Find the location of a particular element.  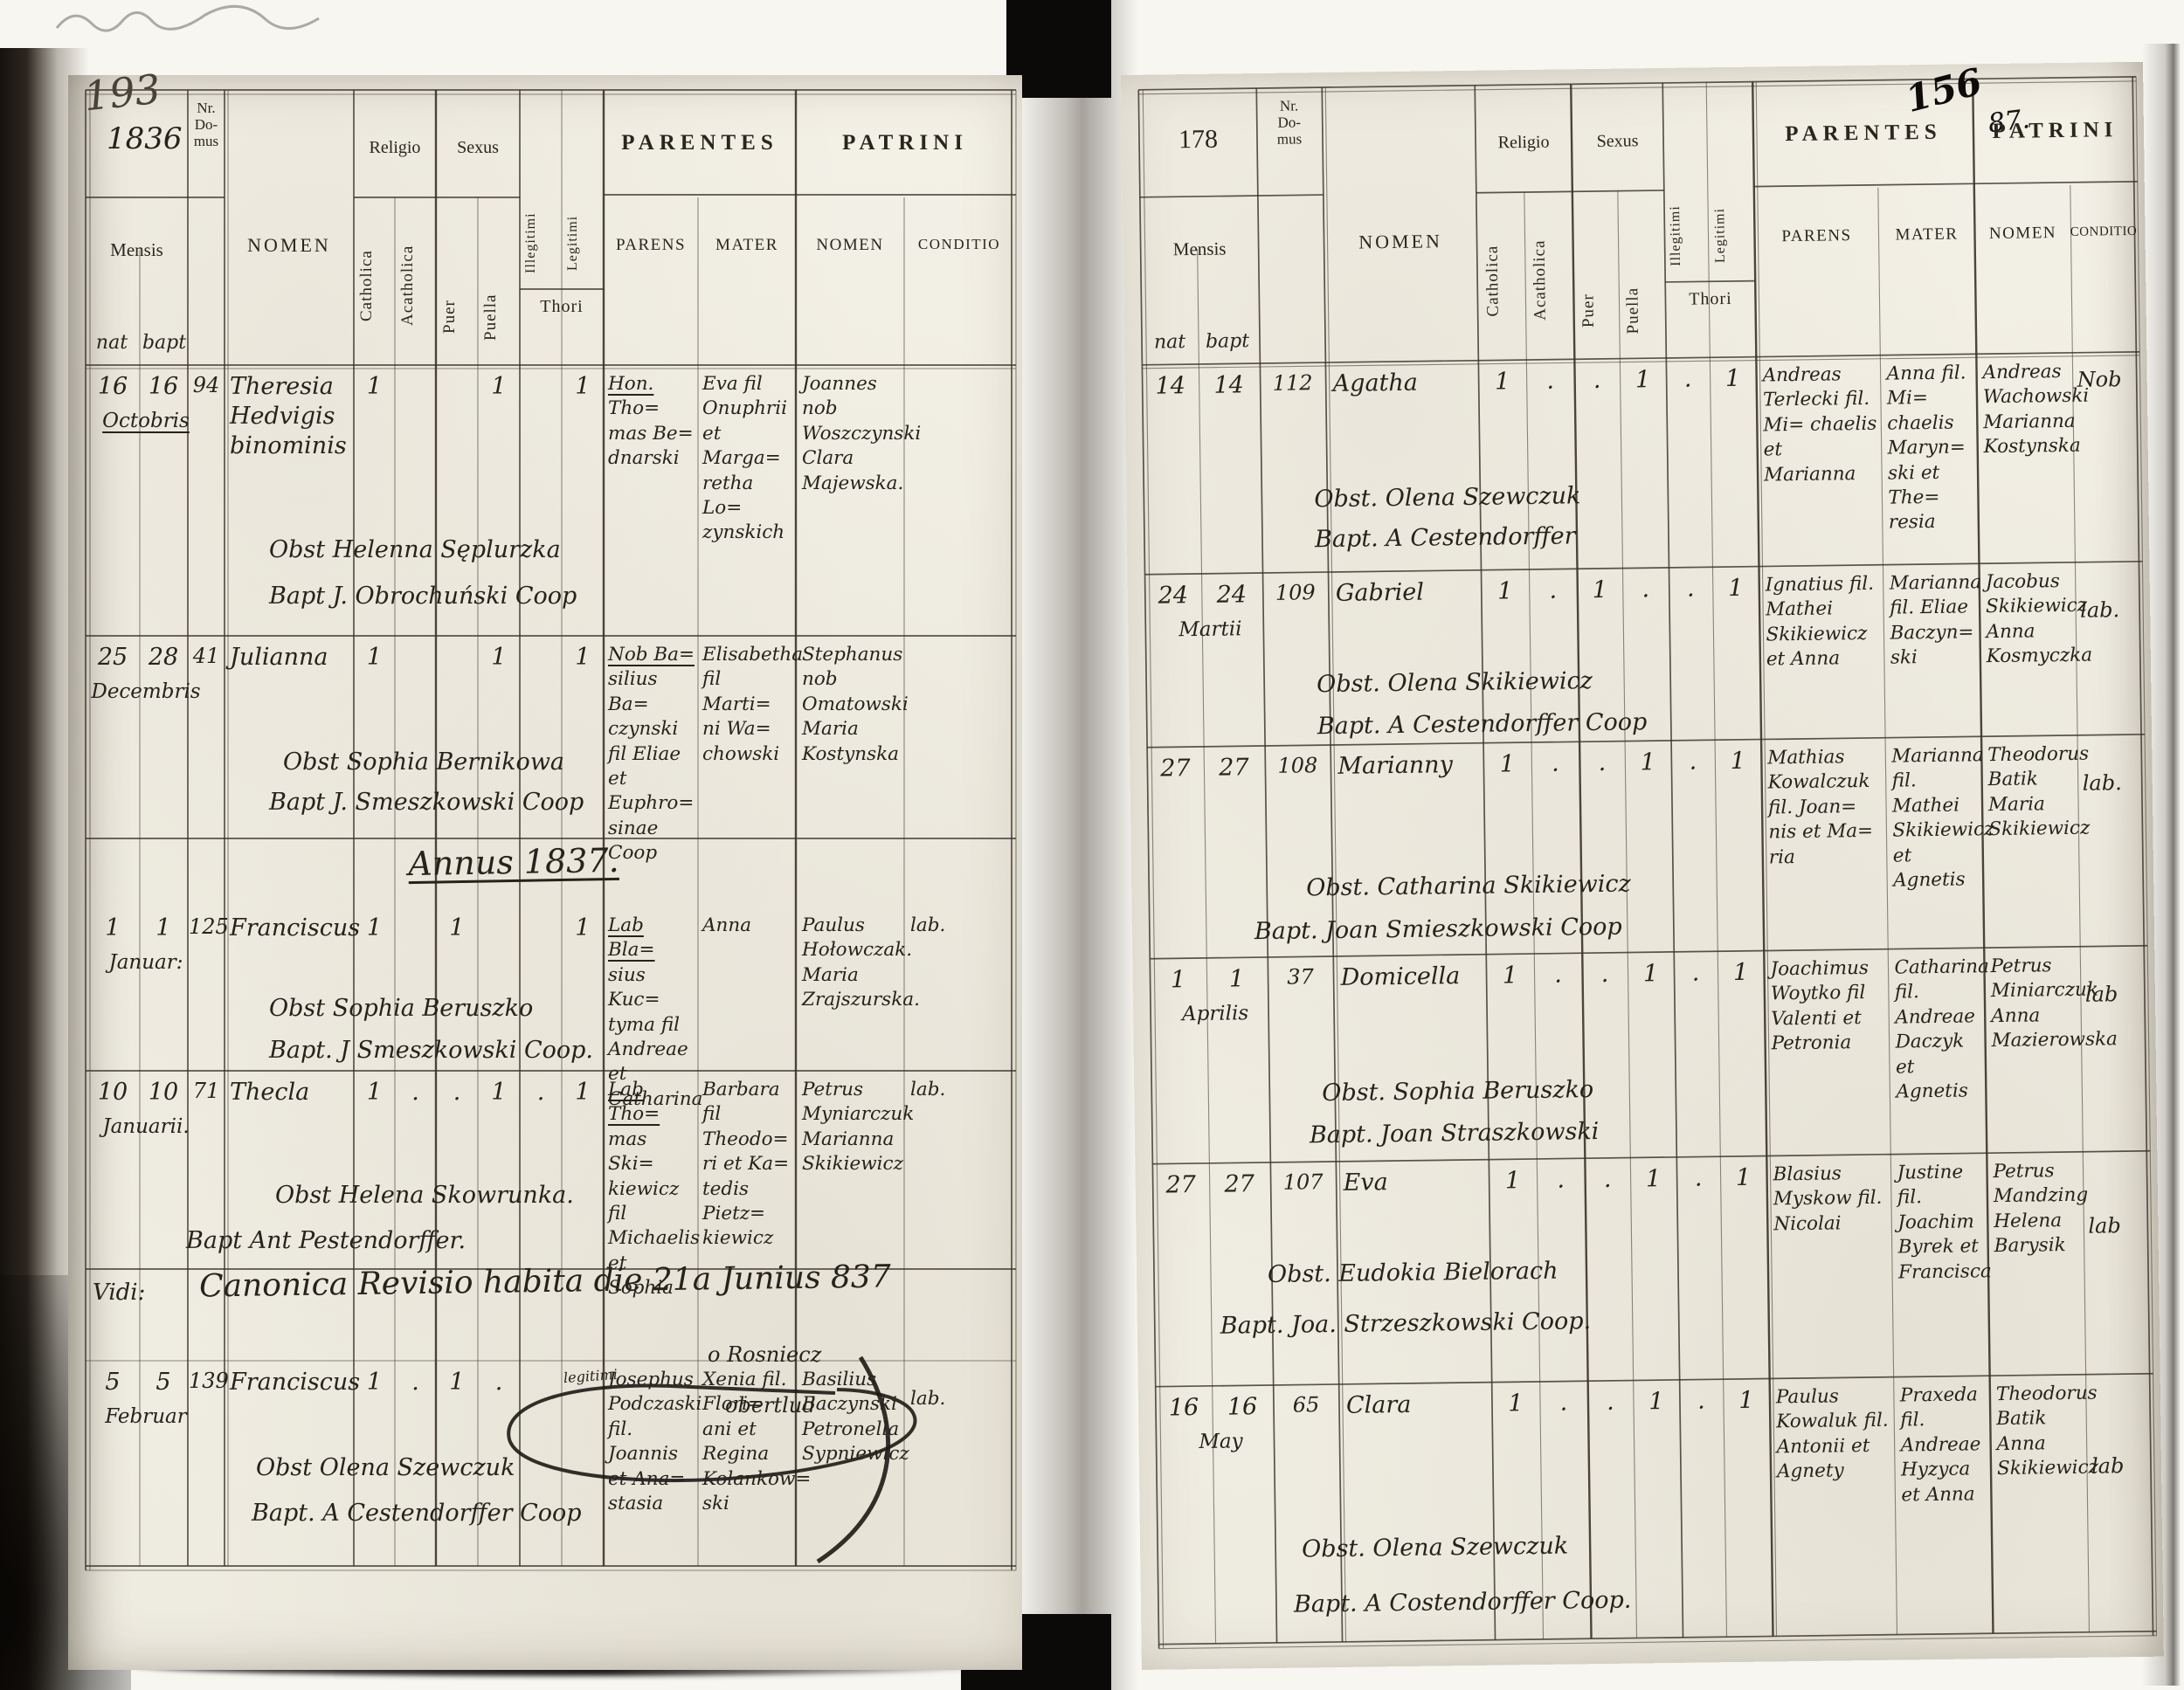

cell-child-name: Marianny is located at coordinates (1395, 765).